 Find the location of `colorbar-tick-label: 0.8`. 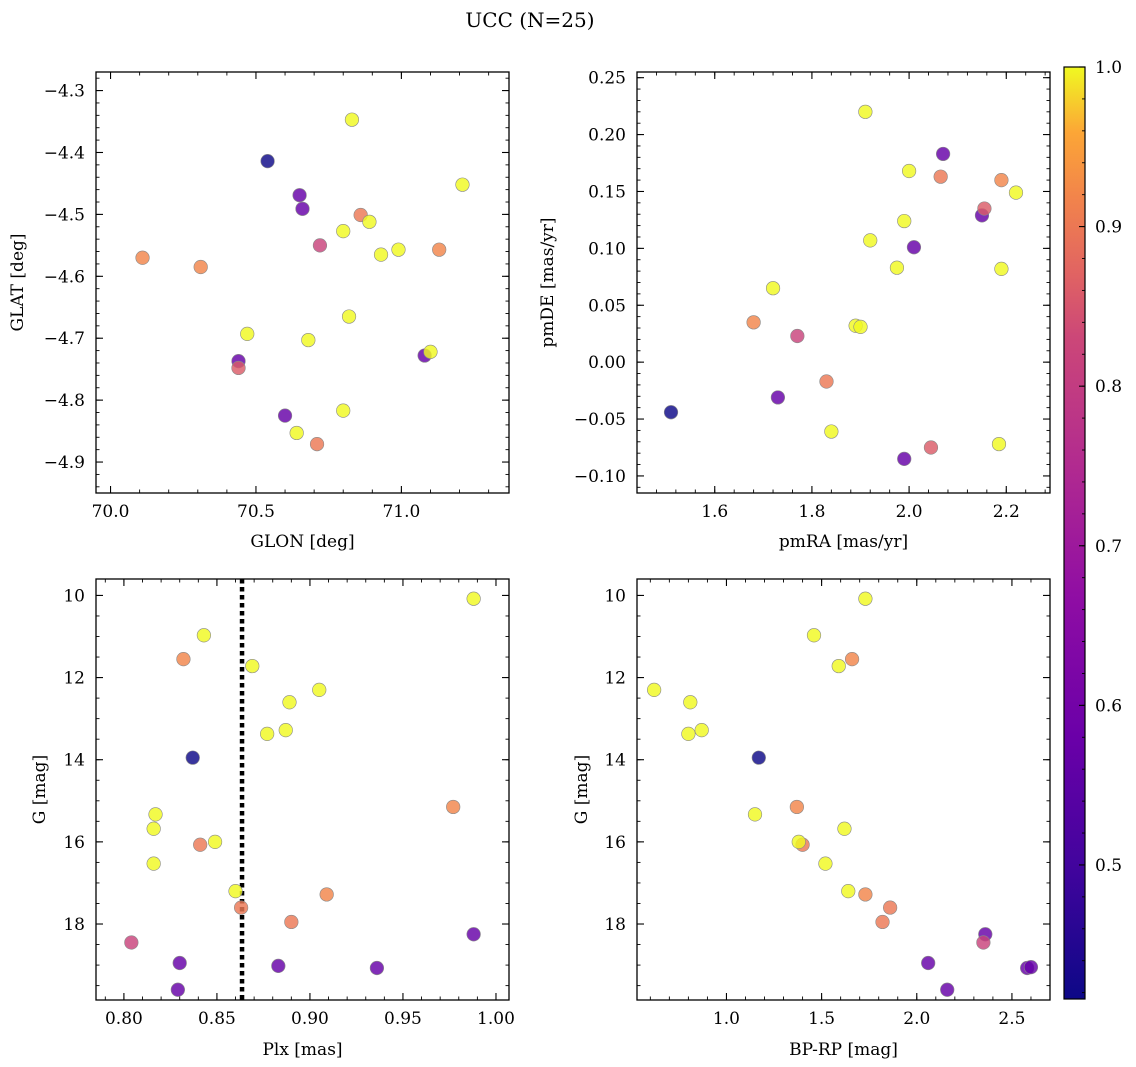

colorbar-tick-label: 0.8 is located at coordinates (1108, 387).